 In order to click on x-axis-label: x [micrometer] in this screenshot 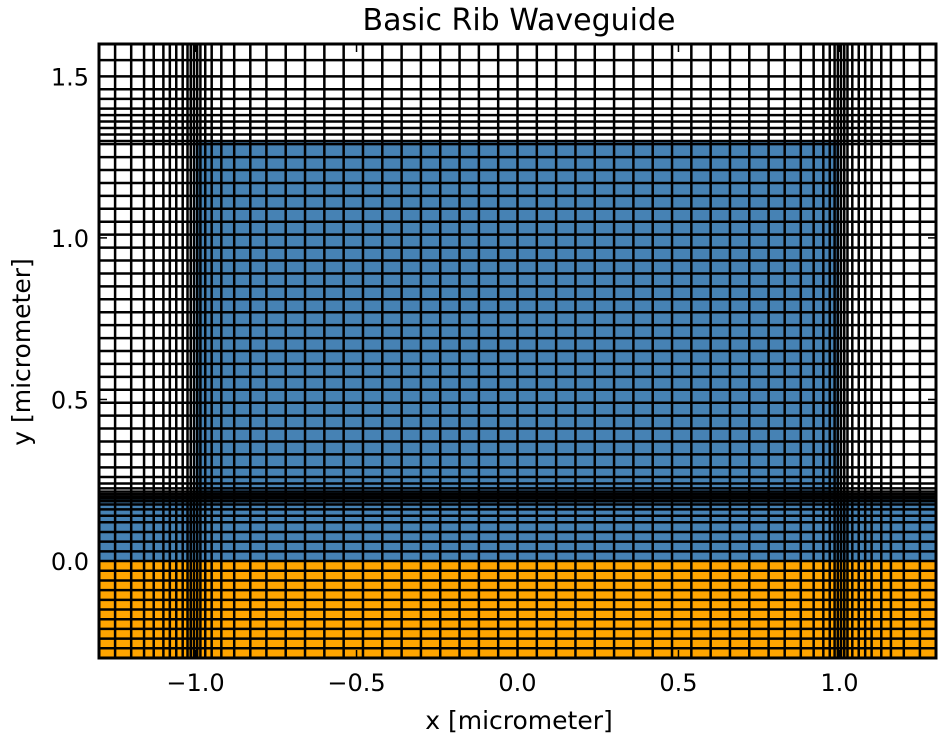, I will do `click(519, 720)`.